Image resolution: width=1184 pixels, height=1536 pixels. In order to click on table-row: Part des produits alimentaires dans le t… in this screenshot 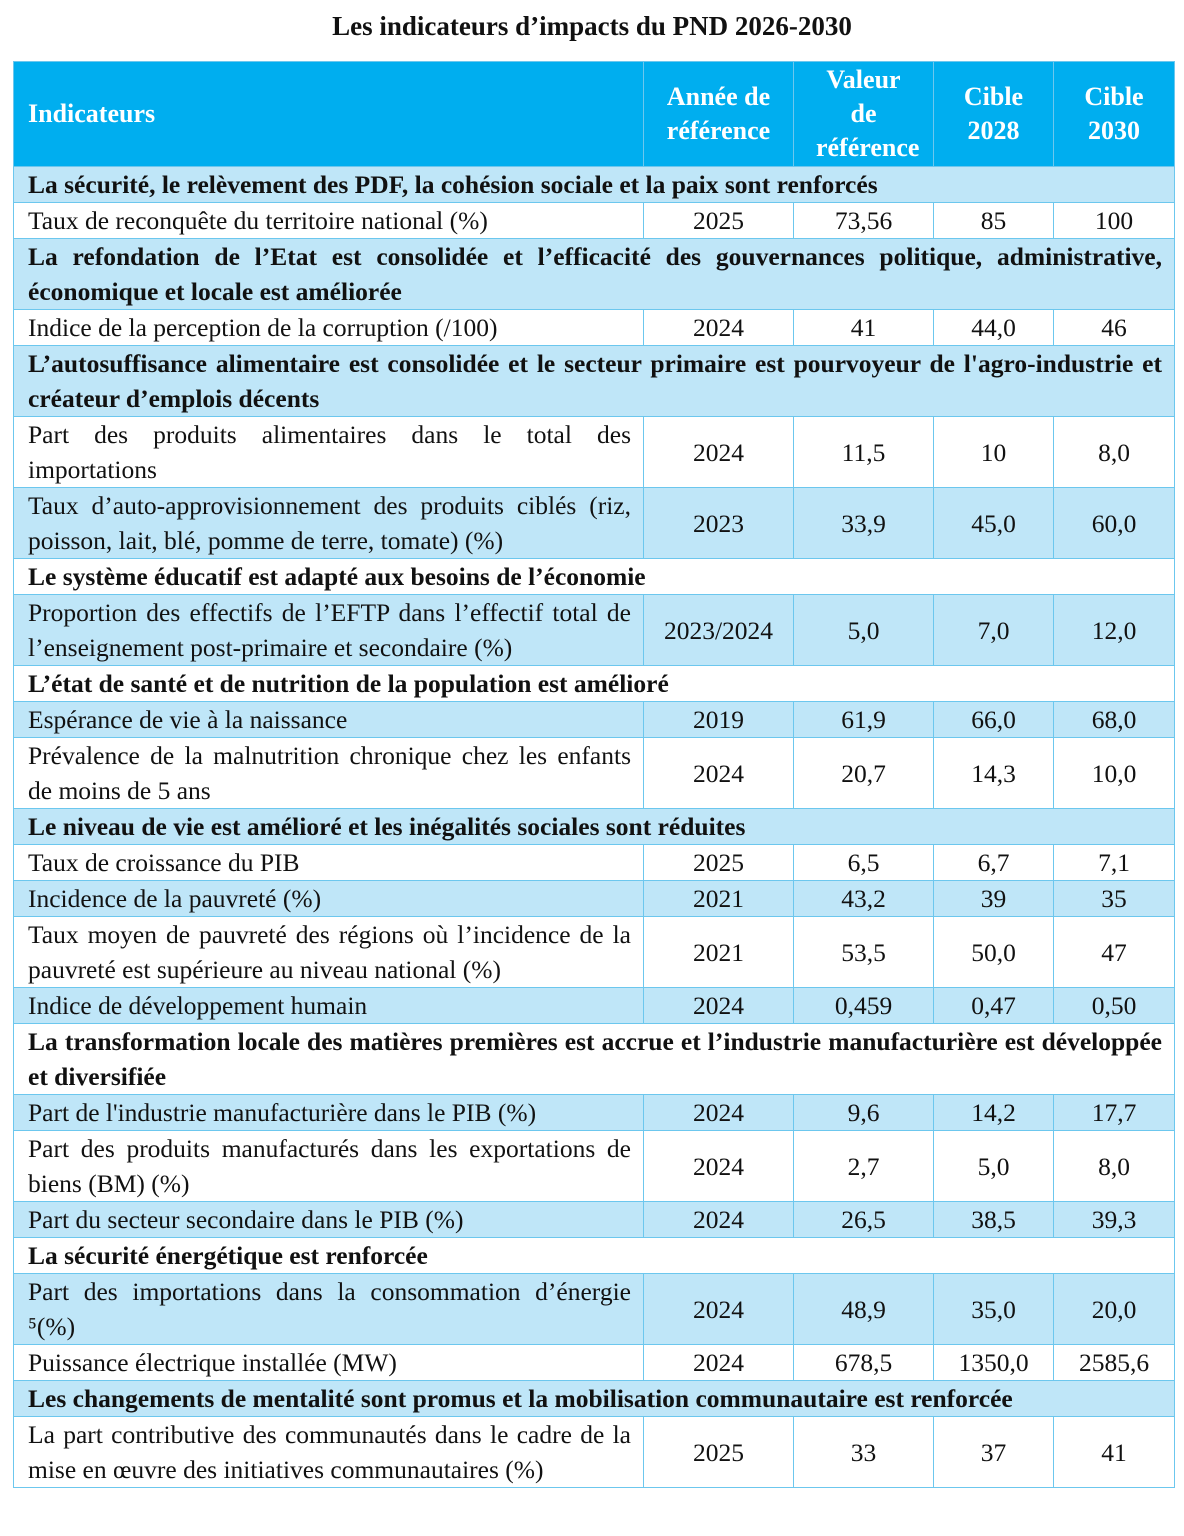, I will do `click(594, 452)`.